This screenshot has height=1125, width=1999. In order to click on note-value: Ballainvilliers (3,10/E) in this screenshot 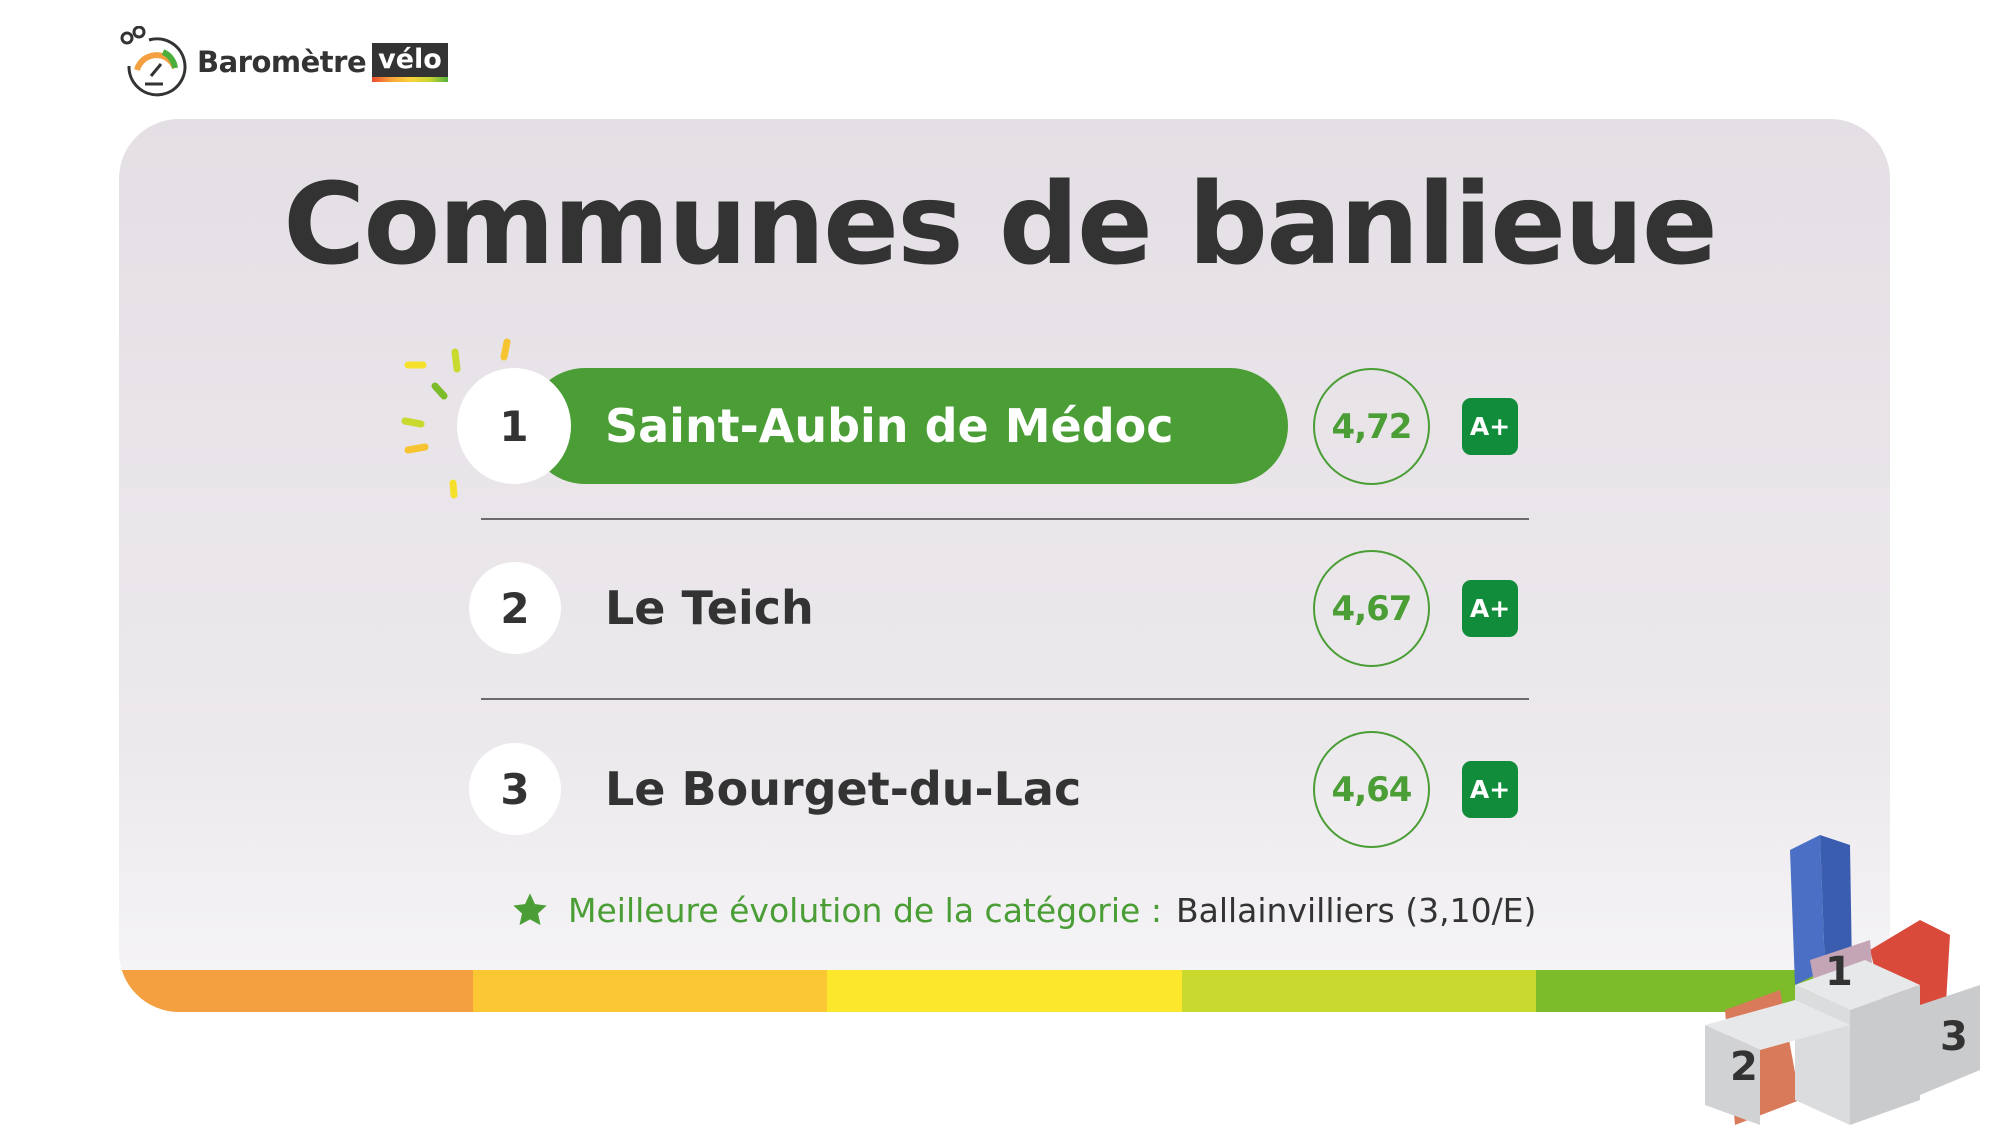, I will do `click(1356, 910)`.